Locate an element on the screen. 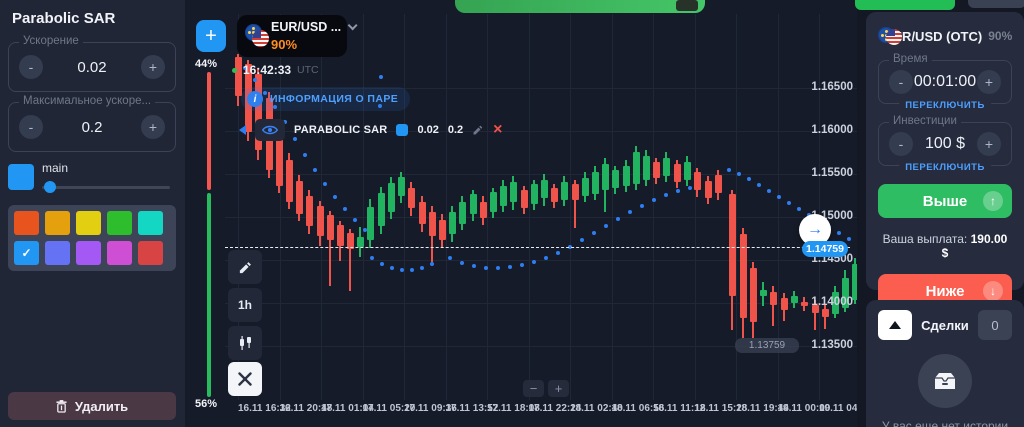 The width and height of the screenshot is (1024, 427). sentiment-down-percent: 56% is located at coordinates (206, 404).